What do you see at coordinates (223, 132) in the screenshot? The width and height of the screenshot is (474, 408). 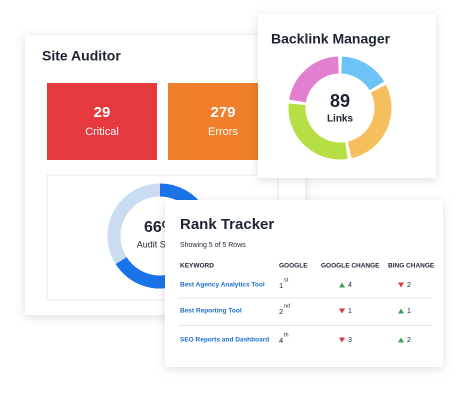 I see `stat-label: Errors` at bounding box center [223, 132].